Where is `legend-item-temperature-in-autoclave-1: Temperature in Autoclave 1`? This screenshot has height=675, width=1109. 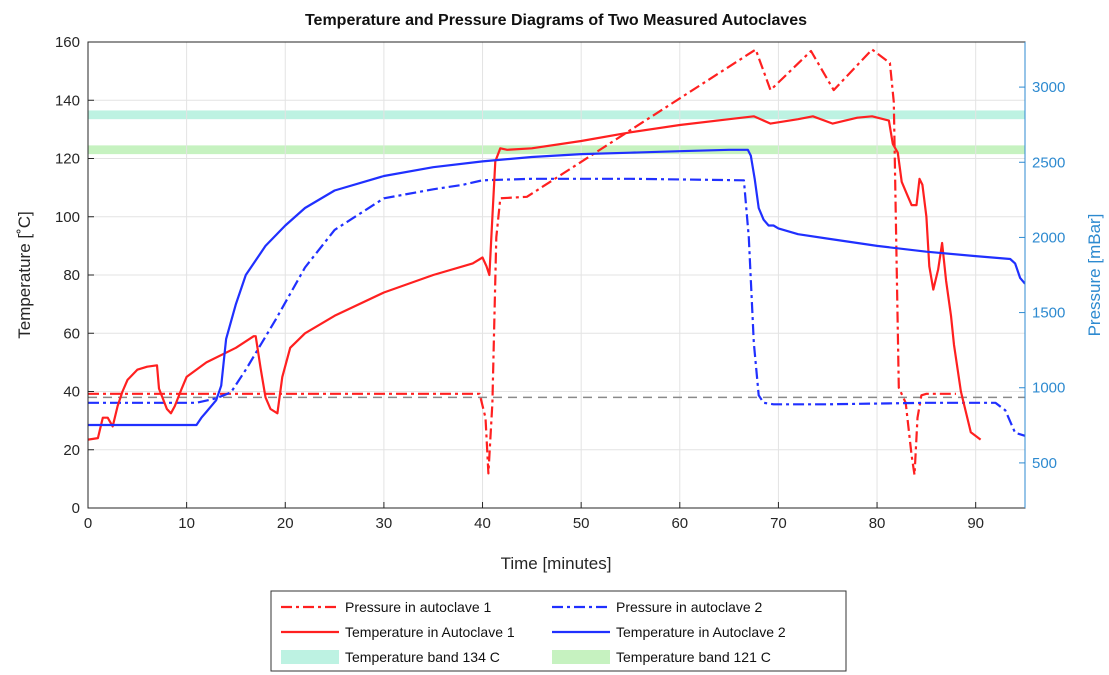
legend-item-temperature-in-autoclave-1: Temperature in Autoclave 1 is located at coordinates (398, 632).